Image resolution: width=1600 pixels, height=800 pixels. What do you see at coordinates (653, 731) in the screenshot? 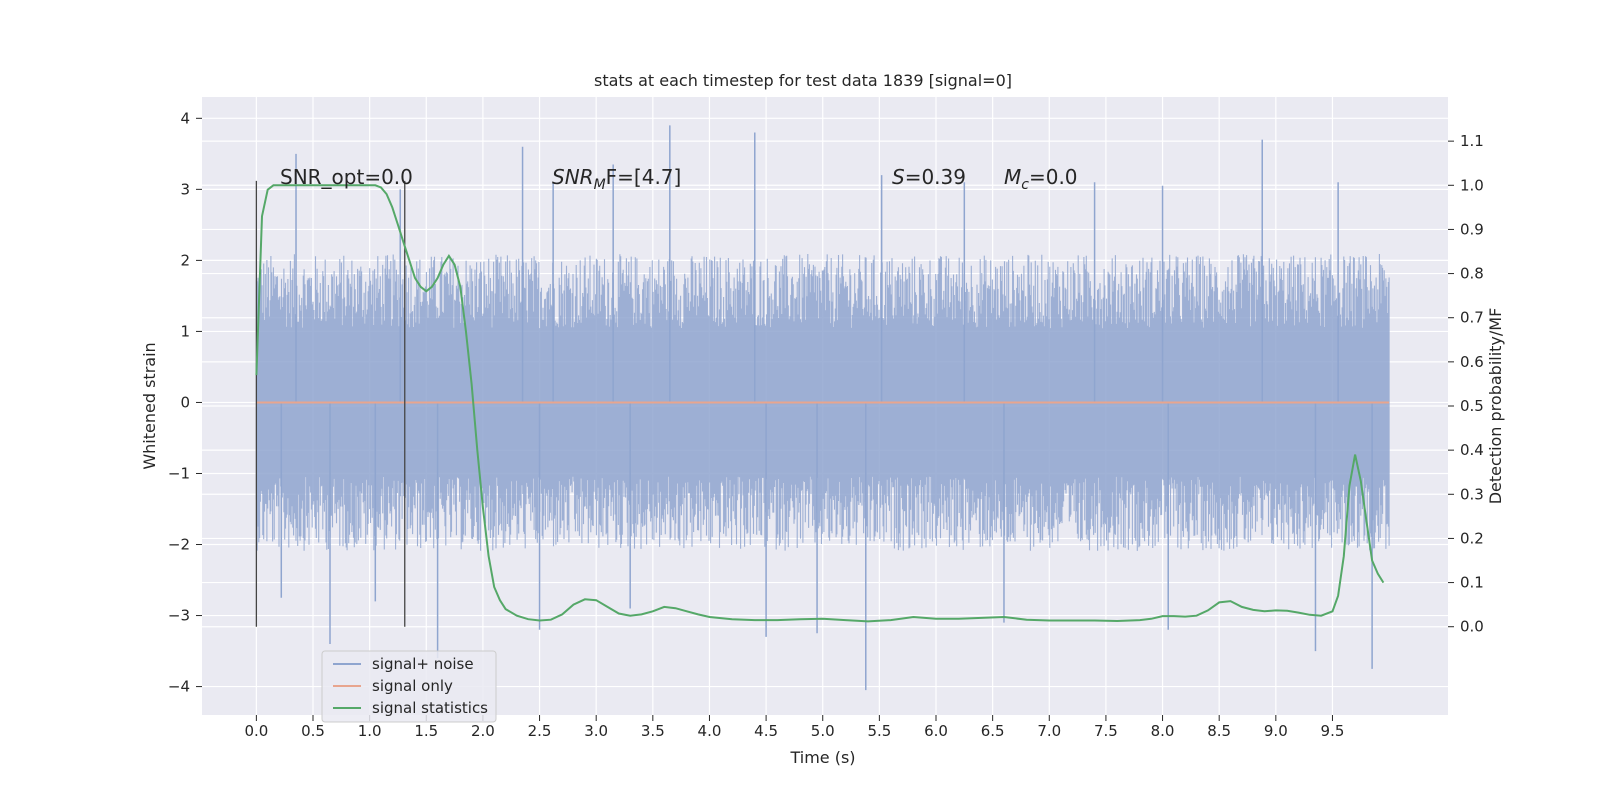
I see `x-tick-label: 3.5` at bounding box center [653, 731].